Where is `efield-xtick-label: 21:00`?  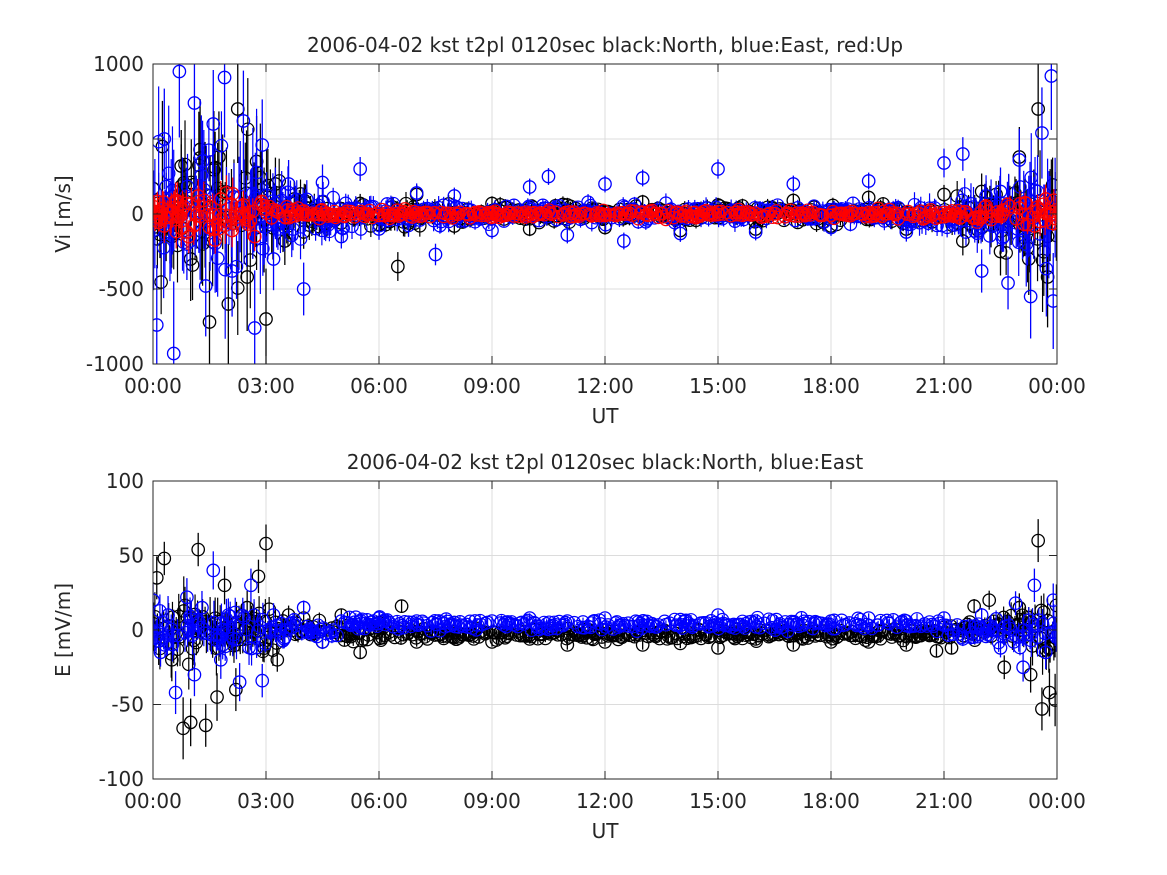 efield-xtick-label: 21:00 is located at coordinates (944, 801).